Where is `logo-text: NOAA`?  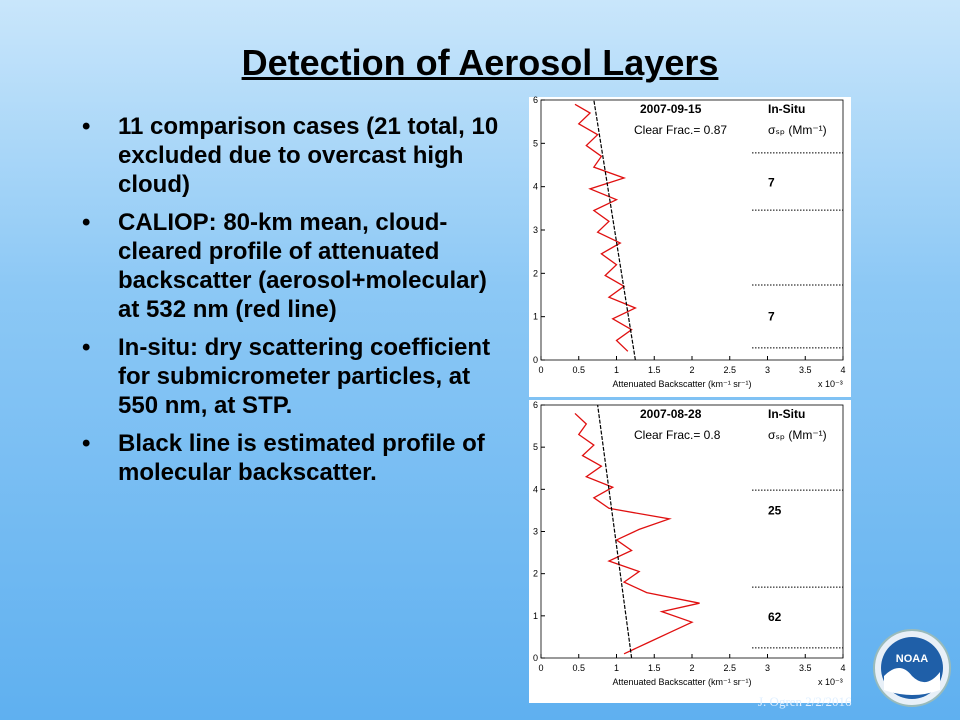
logo-text: NOAA is located at coordinates (912, 659).